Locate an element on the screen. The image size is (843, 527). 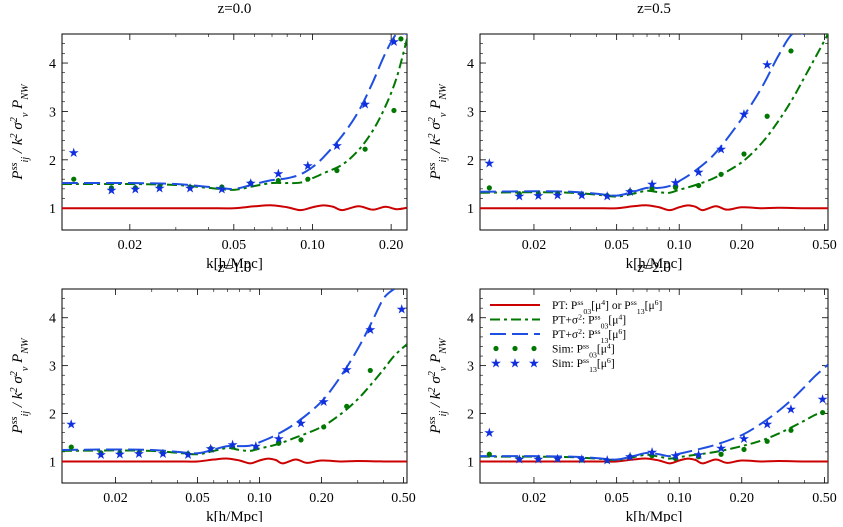
x-axis-label: k[h/Mpc] is located at coordinates (234, 515).